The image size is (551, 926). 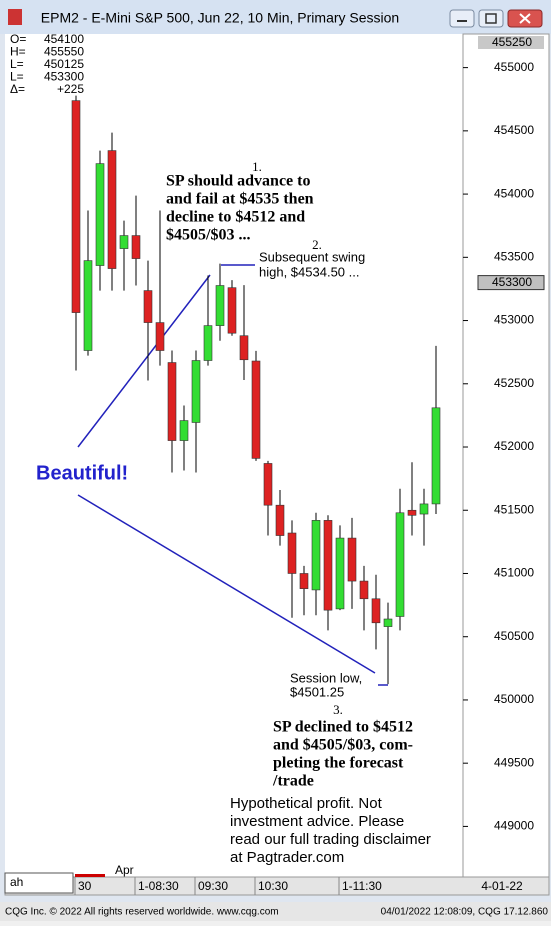 I want to click on readout-value: 454100, so click(x=64, y=39).